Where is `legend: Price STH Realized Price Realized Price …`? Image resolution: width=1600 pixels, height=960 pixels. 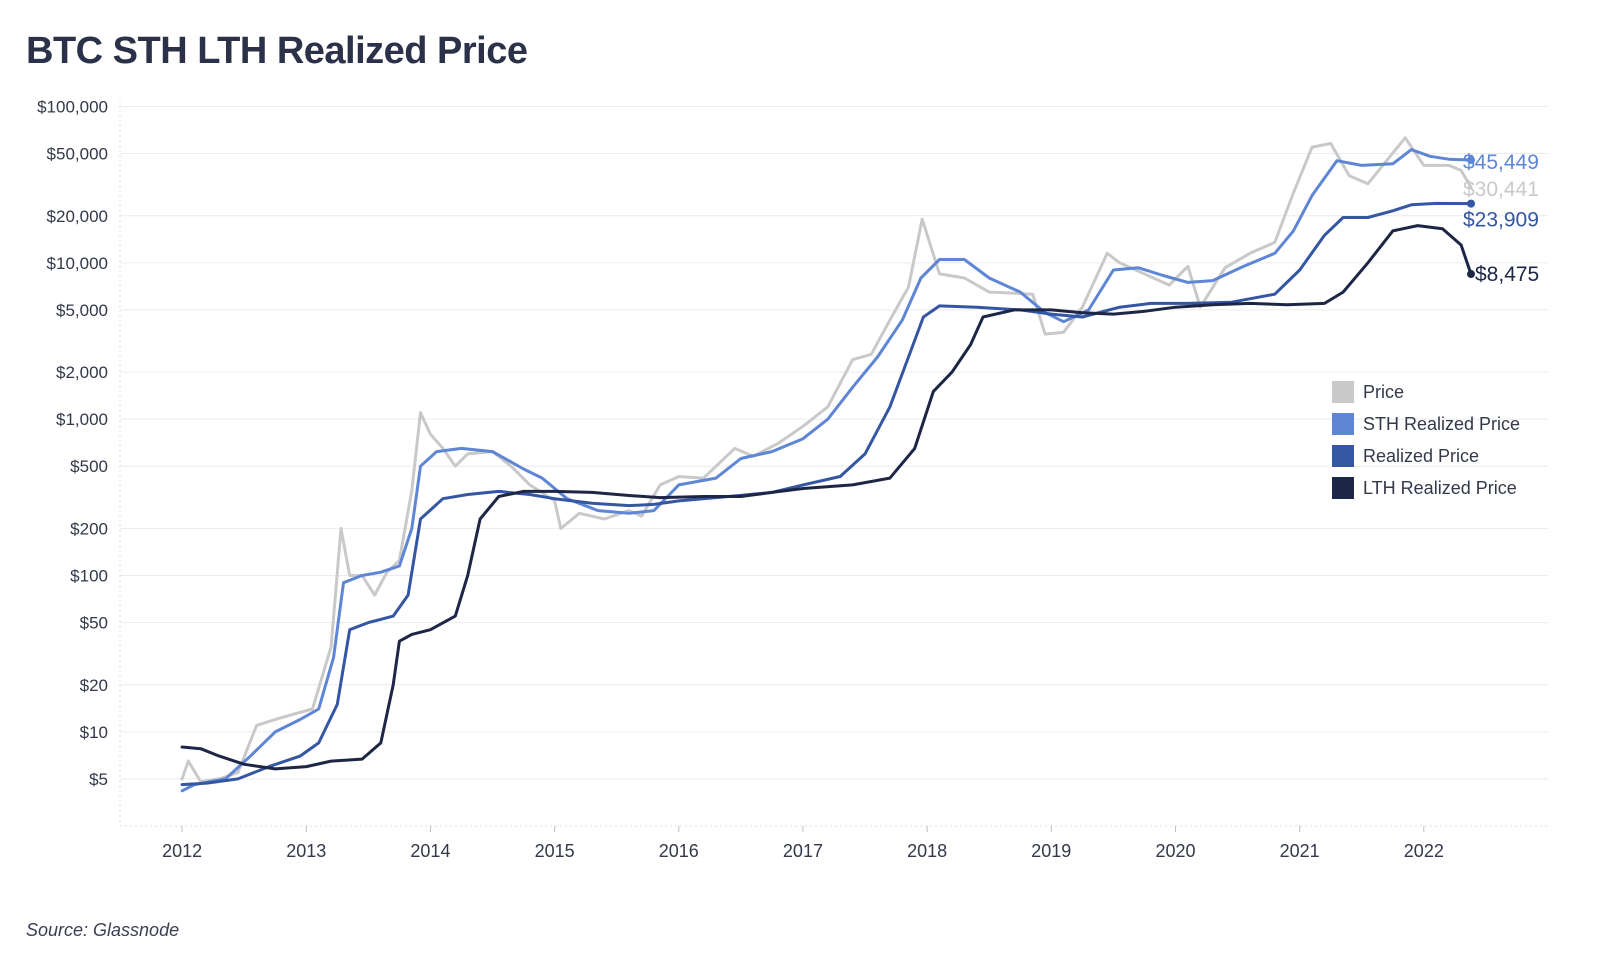 legend: Price STH Realized Price Realized Price … is located at coordinates (1426, 440).